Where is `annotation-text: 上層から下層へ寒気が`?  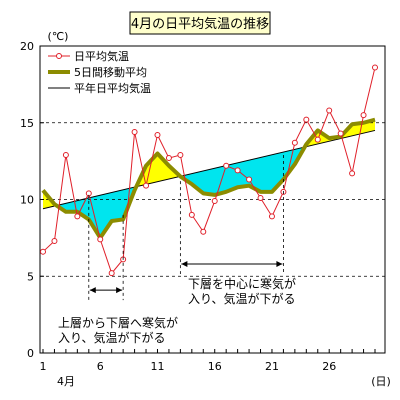
annotation-text: 上層から下層へ寒気が is located at coordinates (118, 322).